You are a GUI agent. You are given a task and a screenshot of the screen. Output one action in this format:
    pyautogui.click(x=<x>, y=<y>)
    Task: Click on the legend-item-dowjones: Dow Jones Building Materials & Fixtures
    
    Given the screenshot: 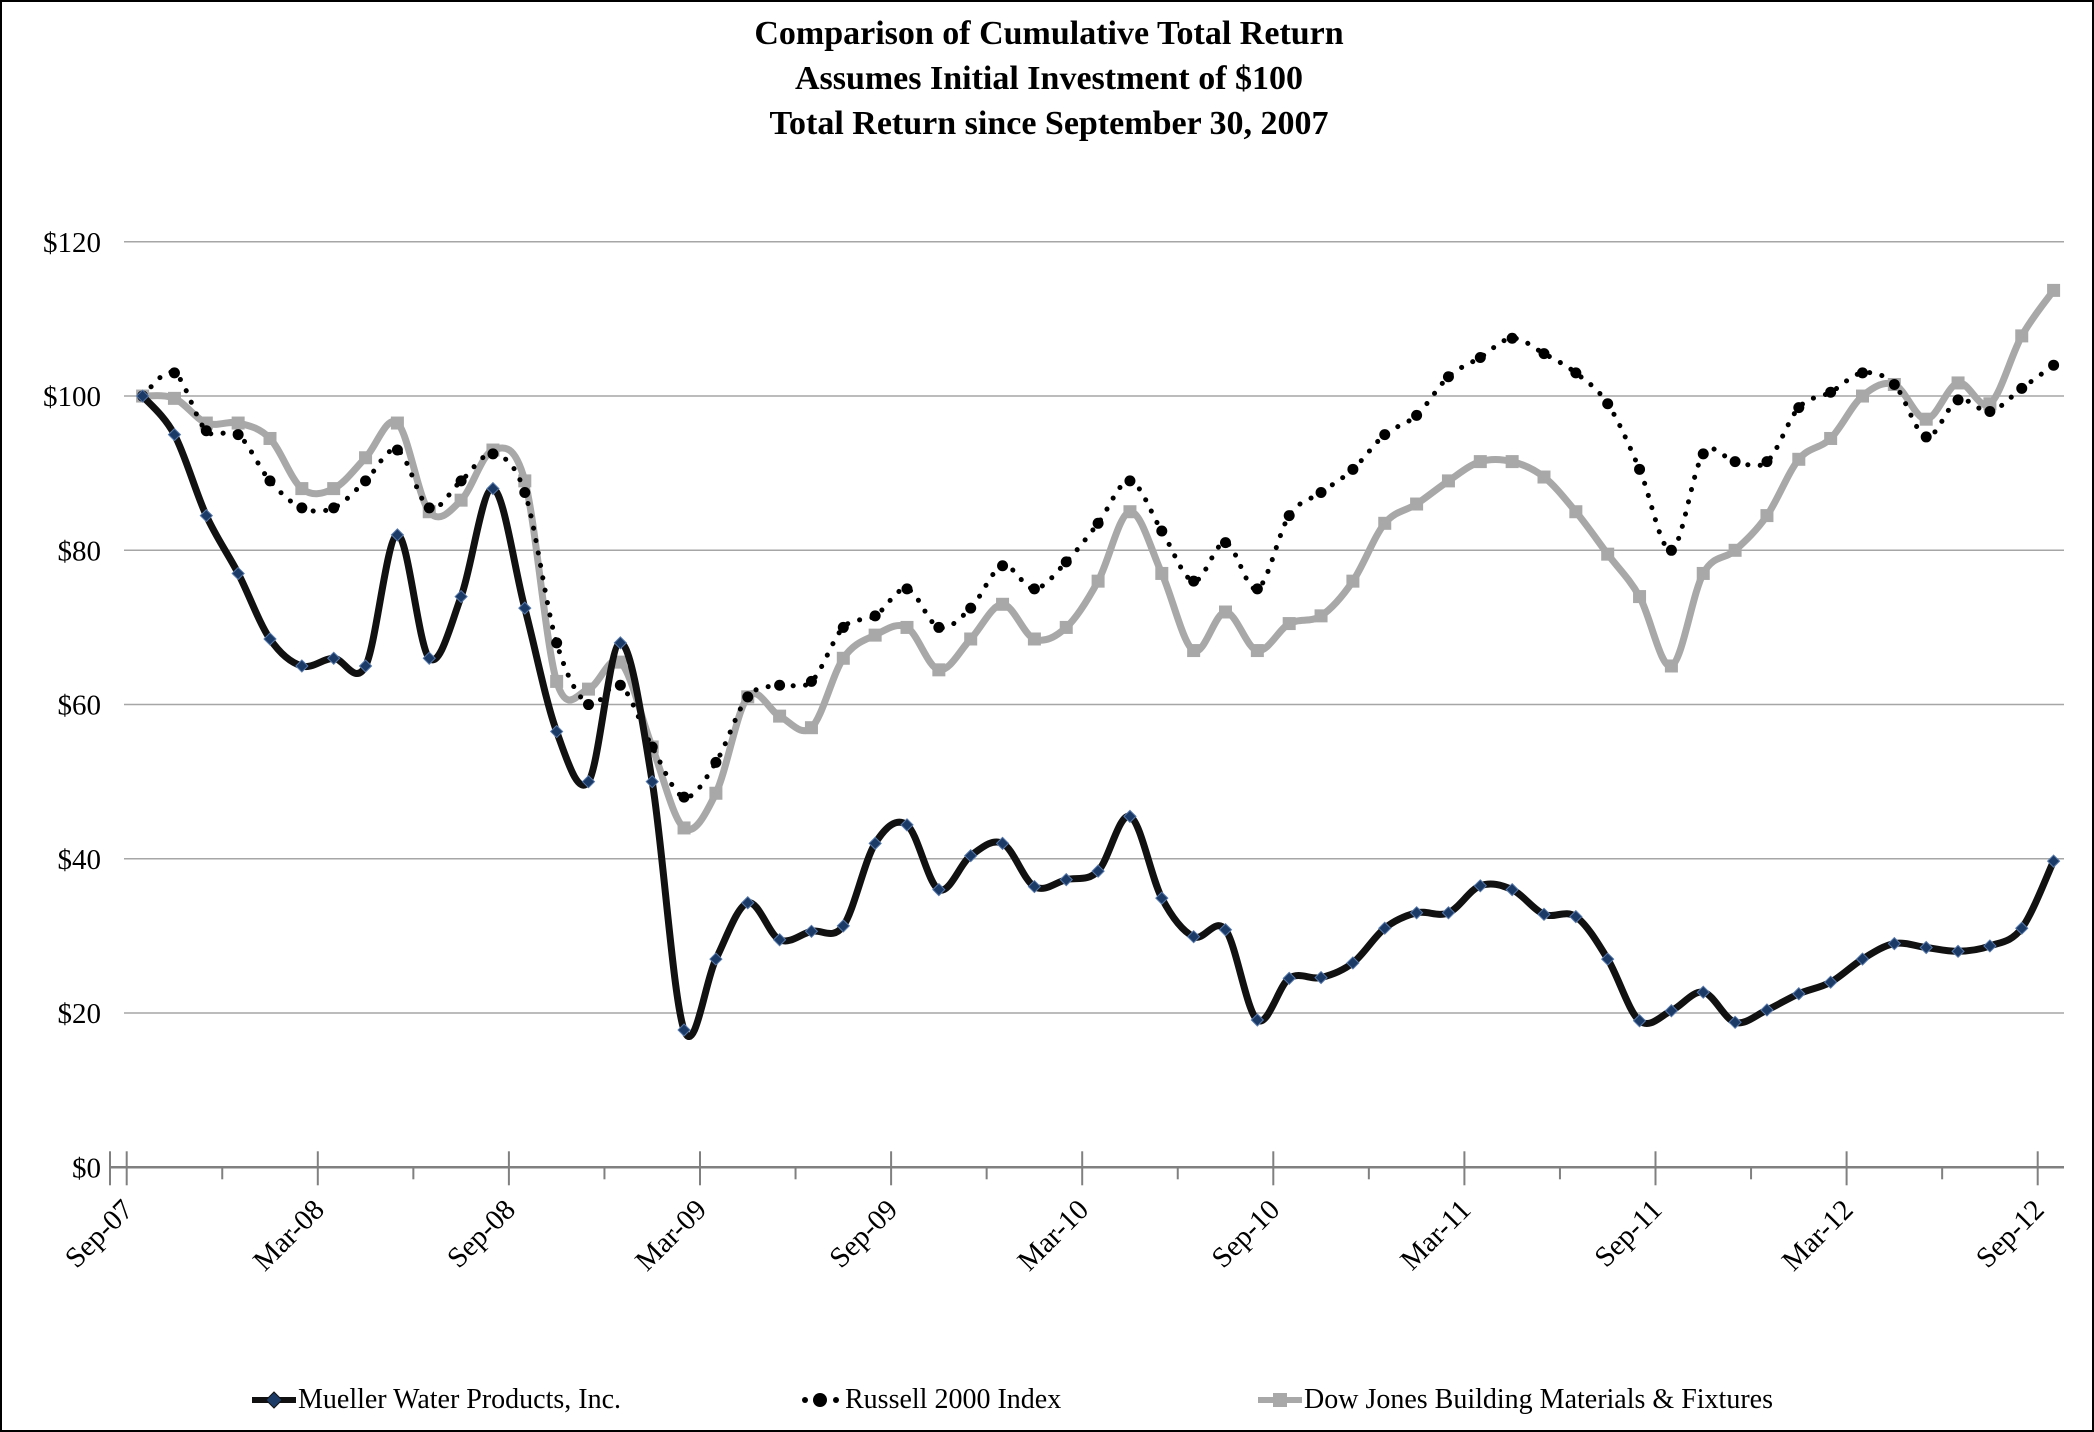 What is the action you would take?
    pyautogui.click(x=1515, y=1400)
    